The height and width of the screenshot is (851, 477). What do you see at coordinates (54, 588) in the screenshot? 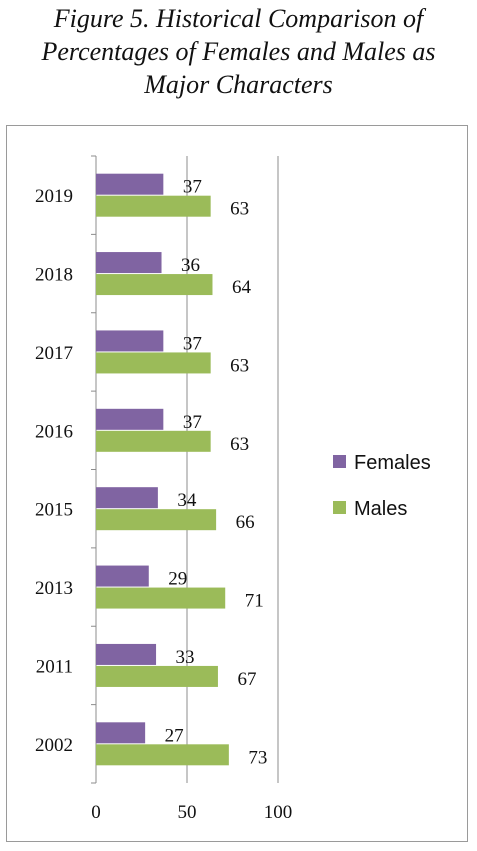
I see `y-tick-label: 2013` at bounding box center [54, 588].